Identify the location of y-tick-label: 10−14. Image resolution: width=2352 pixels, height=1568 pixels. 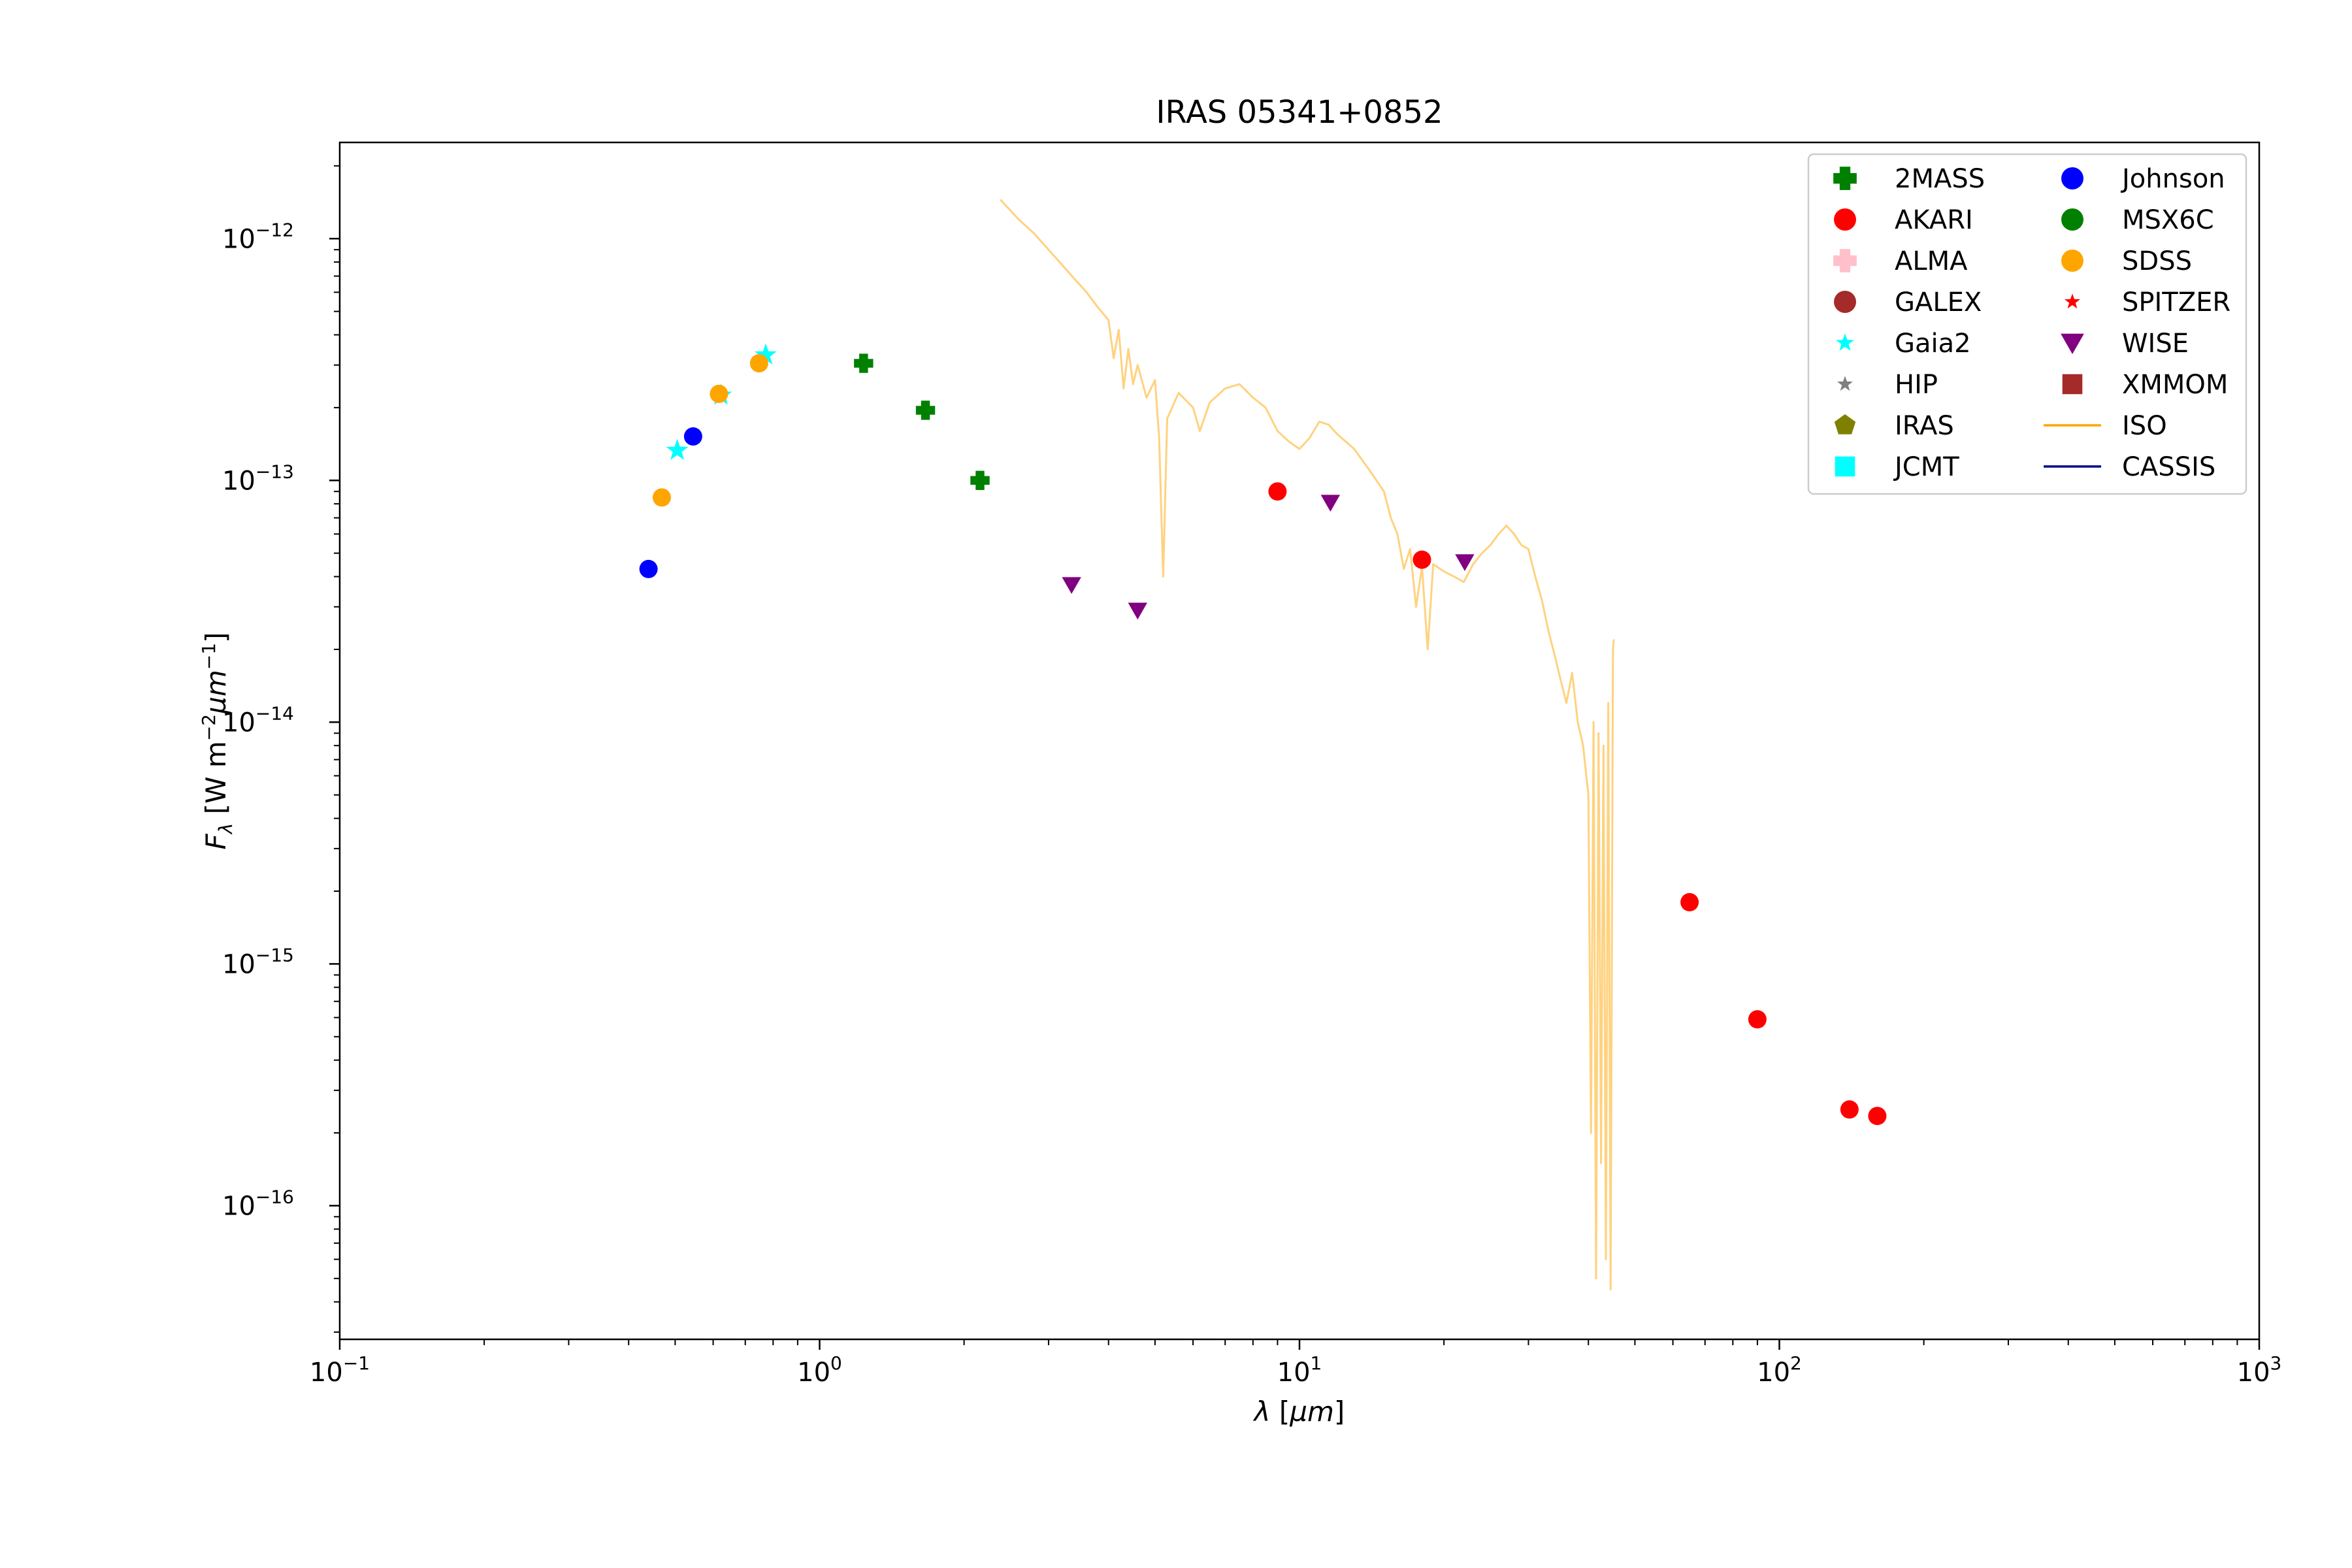
(258, 720).